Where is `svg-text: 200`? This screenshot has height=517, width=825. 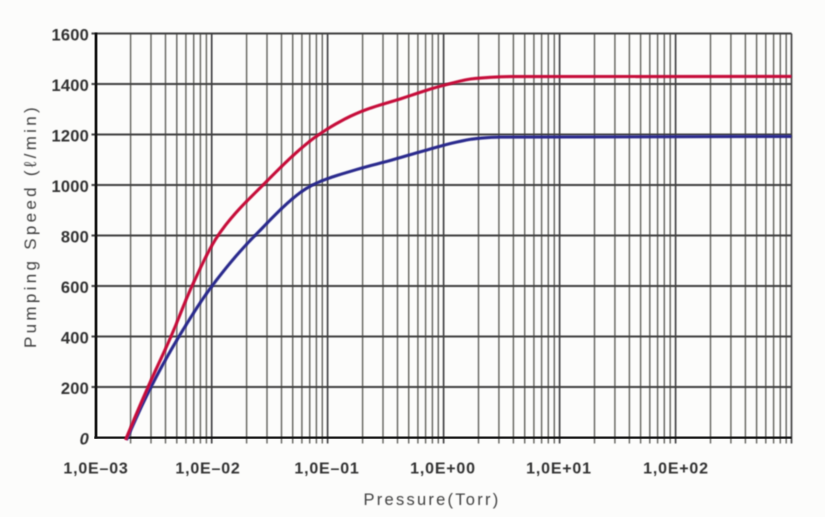 svg-text: 200 is located at coordinates (75, 389).